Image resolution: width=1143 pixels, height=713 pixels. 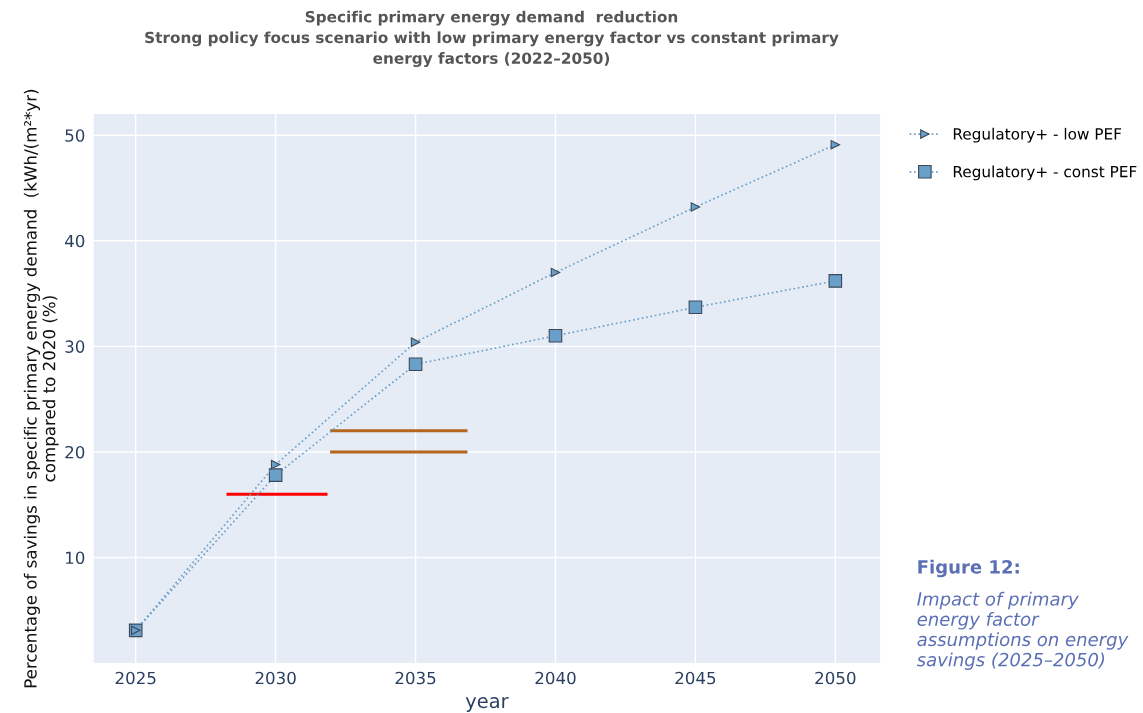 I want to click on x-tick-label: 2040, so click(x=555, y=678).